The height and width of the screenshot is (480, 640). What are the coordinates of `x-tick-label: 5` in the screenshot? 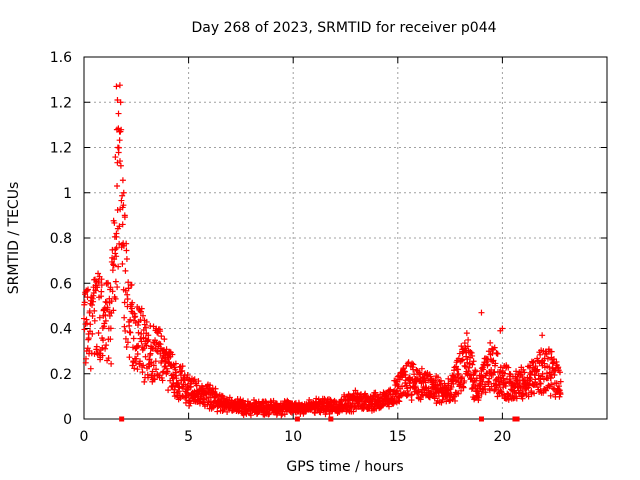 It's located at (188, 437).